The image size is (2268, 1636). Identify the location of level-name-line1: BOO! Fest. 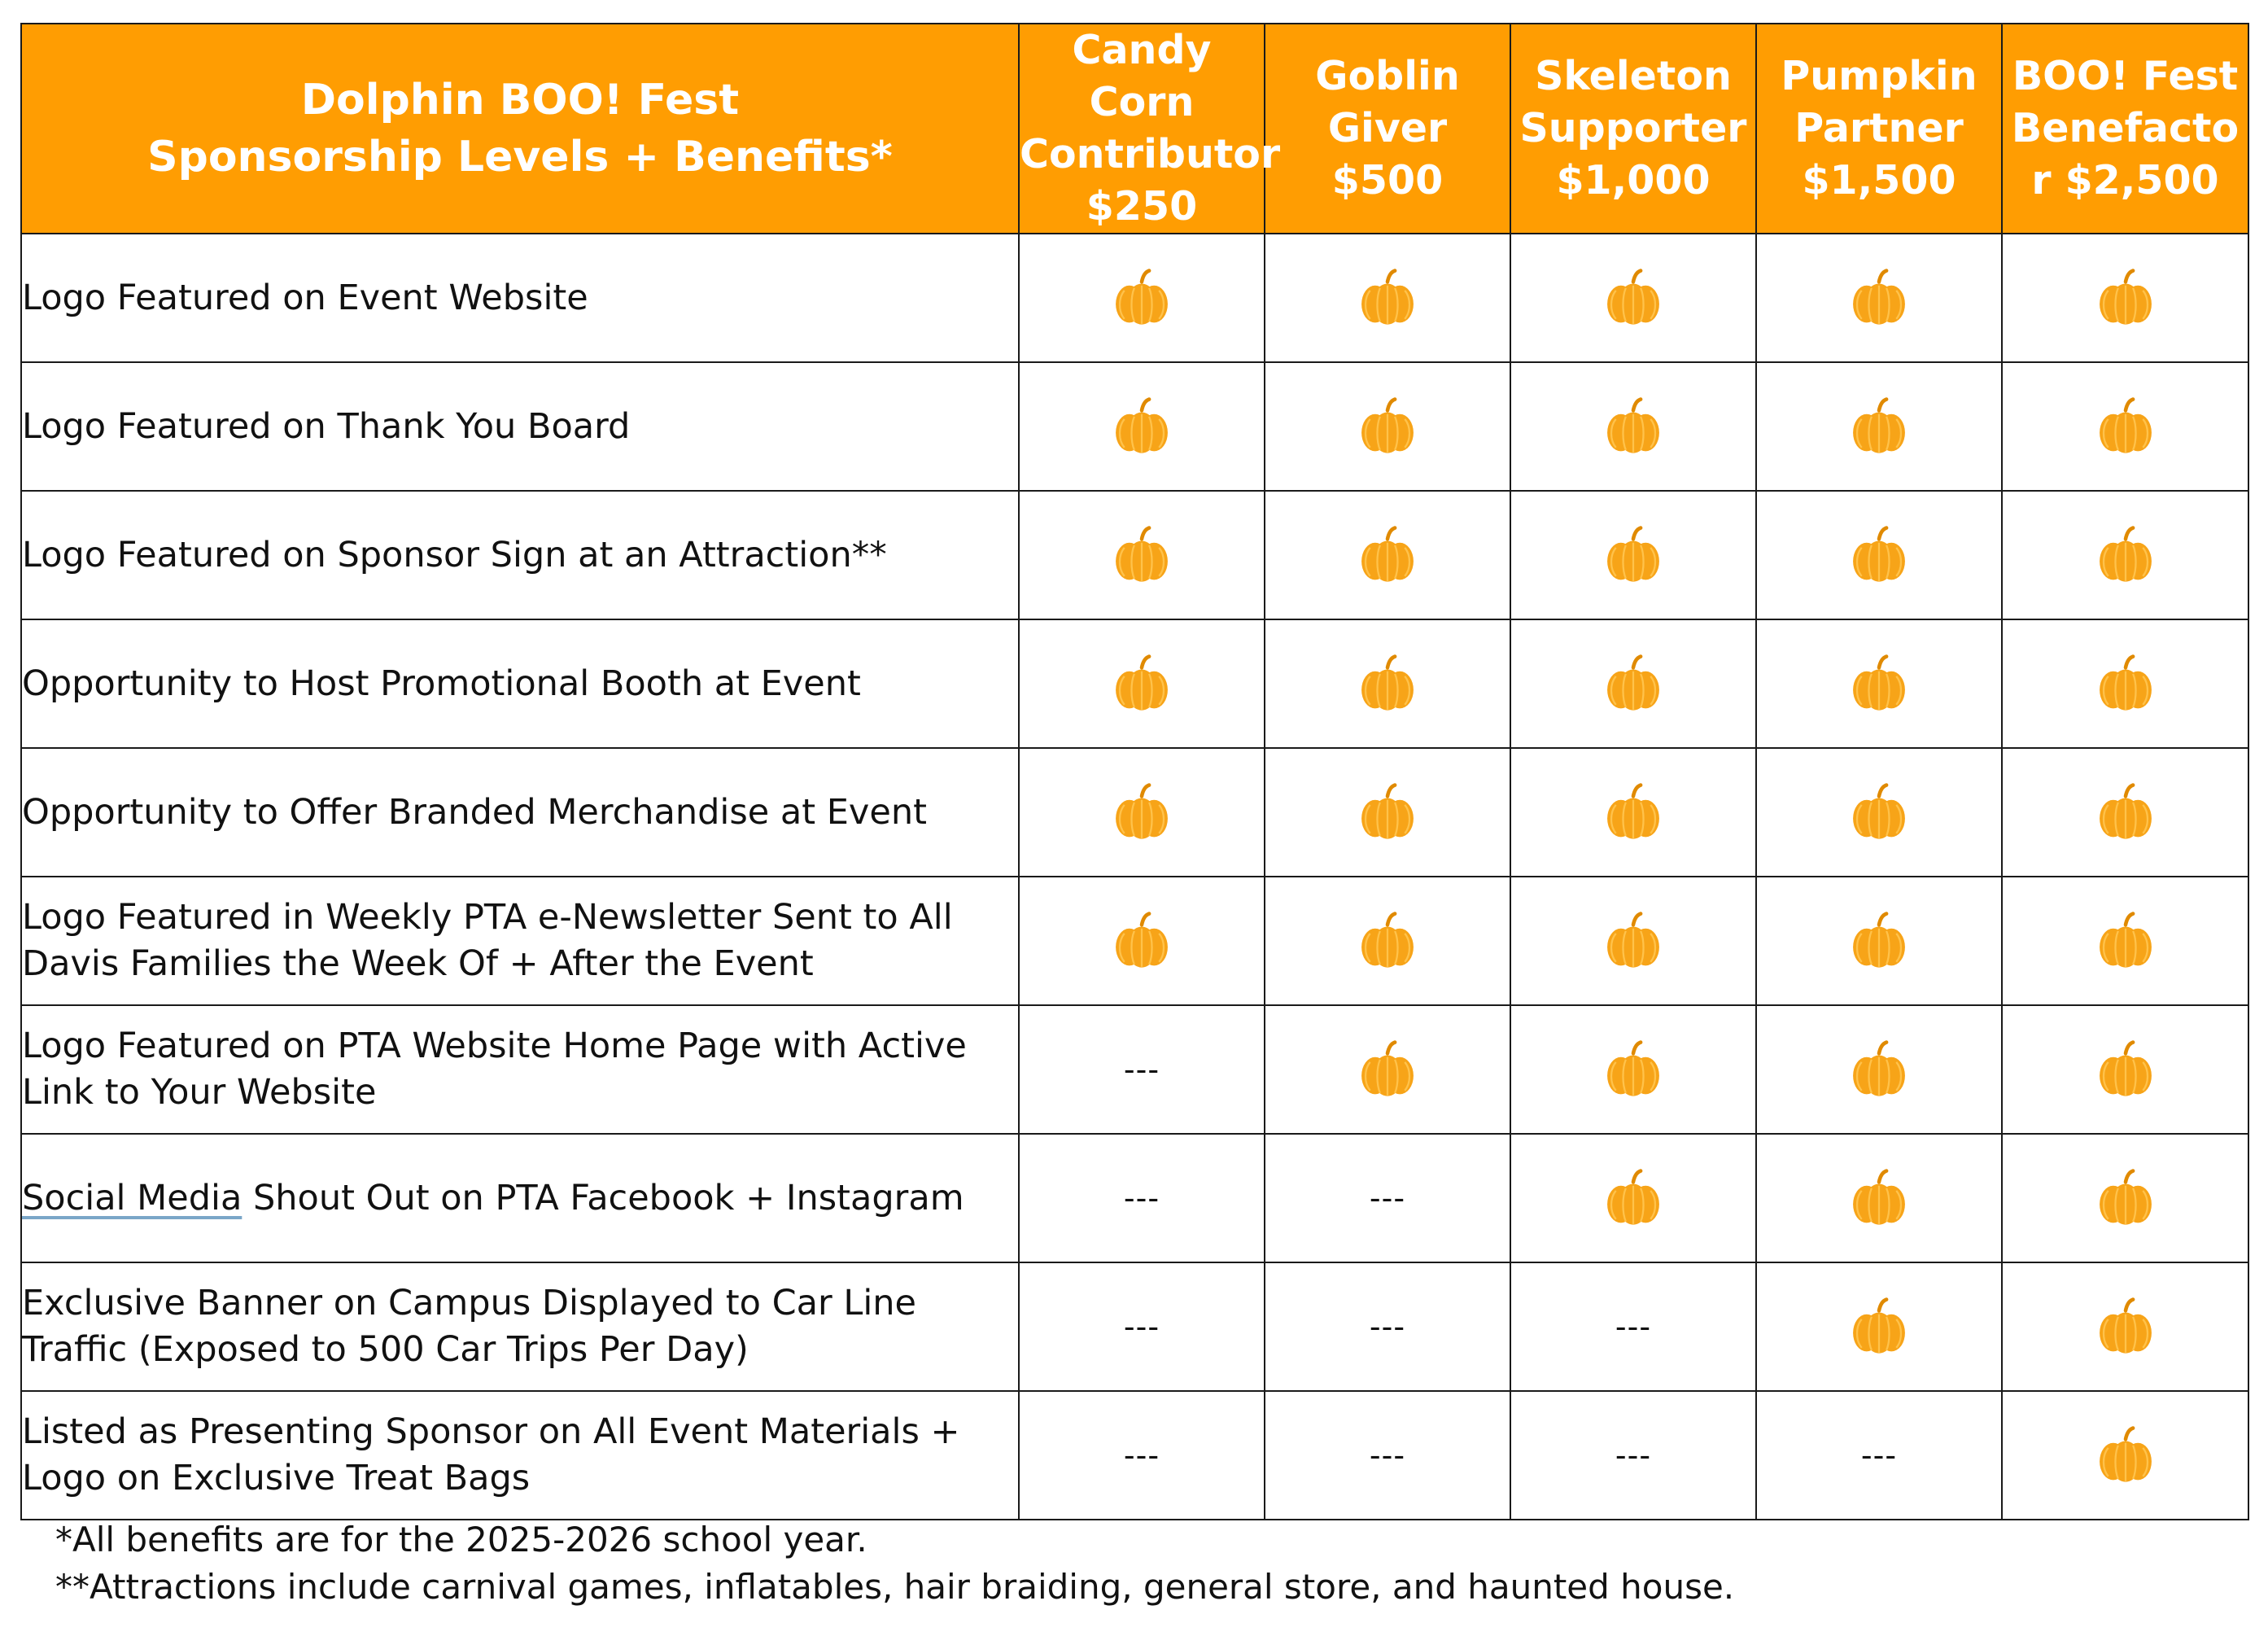
(2125, 76).